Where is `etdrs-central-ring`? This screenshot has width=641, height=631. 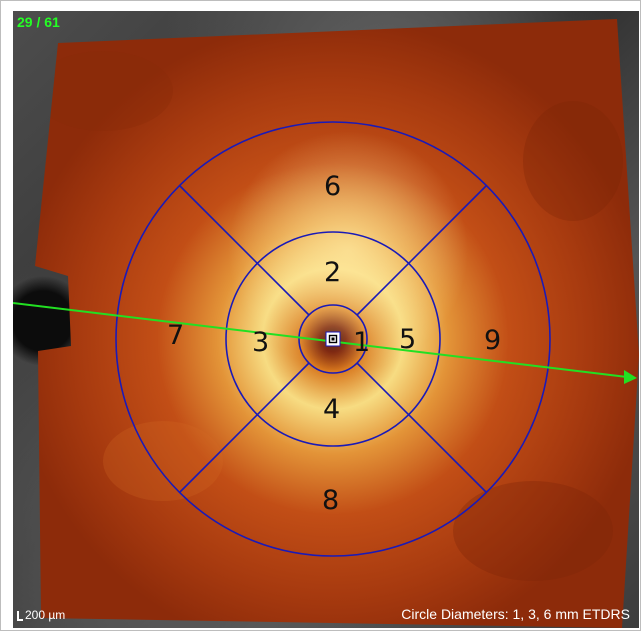 etdrs-central-ring is located at coordinates (333, 339).